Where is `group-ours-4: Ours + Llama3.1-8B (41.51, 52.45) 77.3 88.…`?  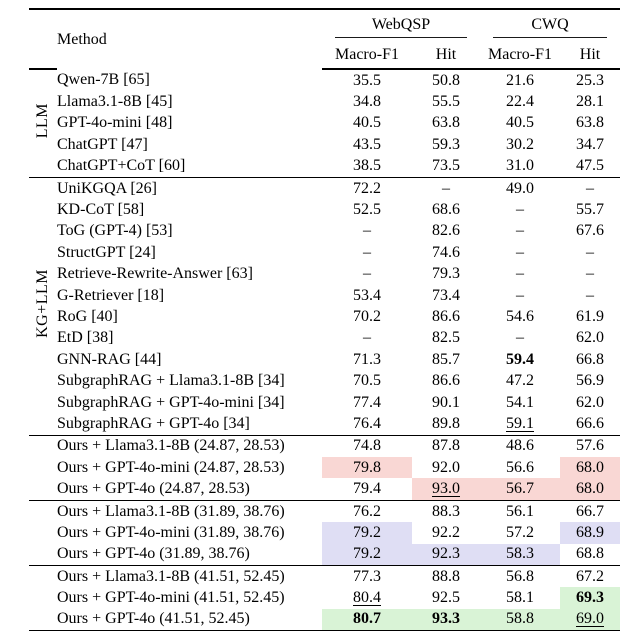 group-ours-4: Ours + Llama3.1-8B (41.51, 52.45) 77.3 88.… is located at coordinates (325, 598).